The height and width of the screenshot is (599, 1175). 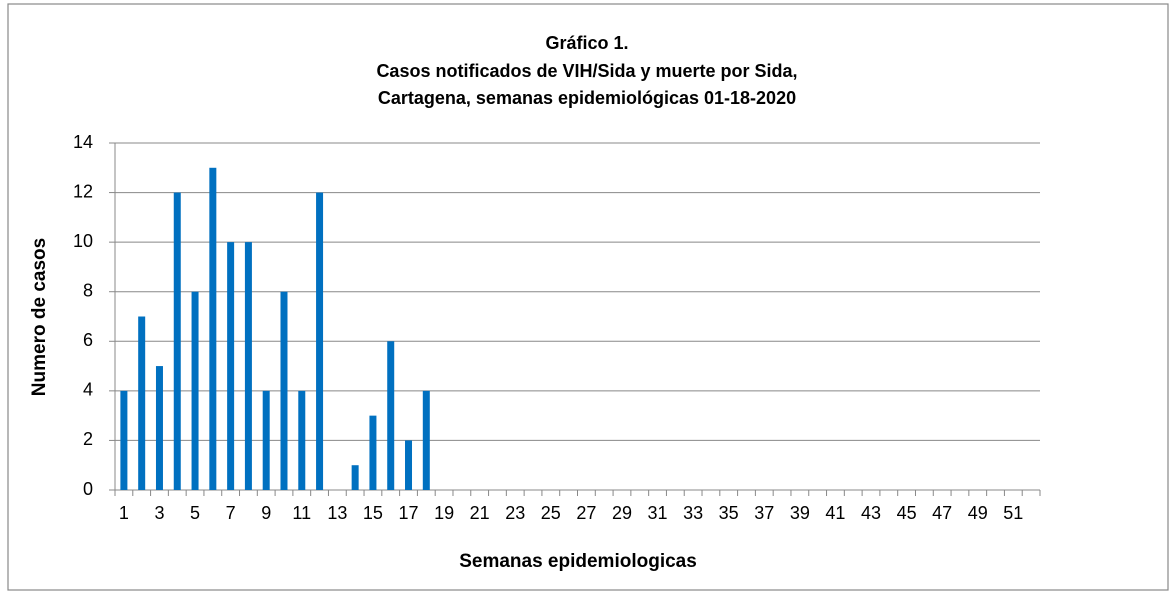 I want to click on x-tick-label: 19, so click(x=444, y=513).